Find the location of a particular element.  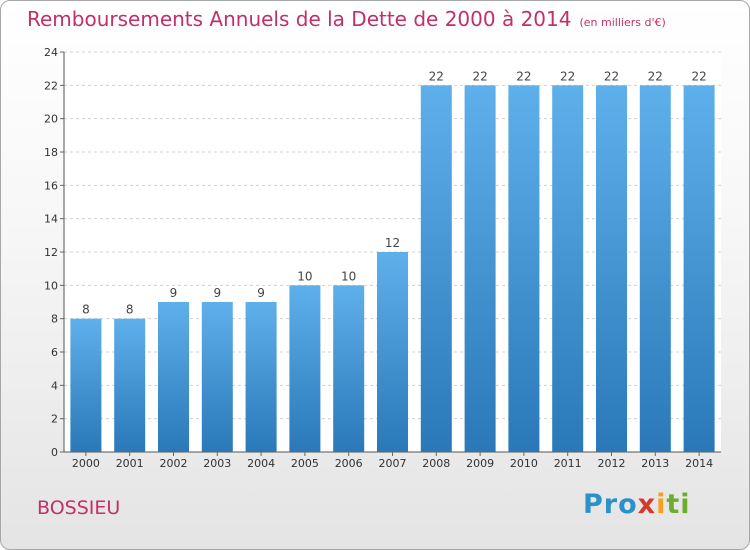

chart-unit-note: (en milliers d'€) is located at coordinates (622, 22).